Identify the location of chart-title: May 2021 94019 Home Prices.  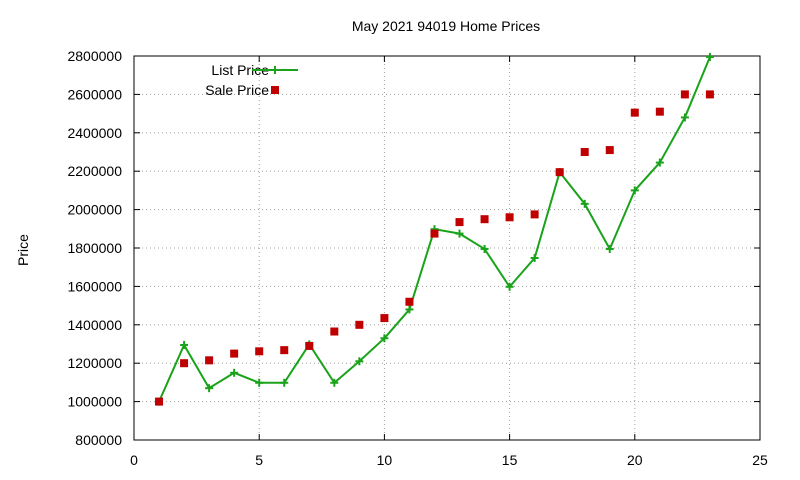
(446, 26).